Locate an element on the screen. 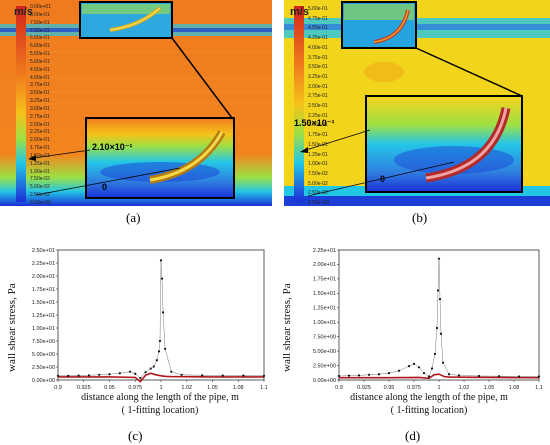 The image size is (550, 445). y-tick-label: 2.00e+01 is located at coordinates (324, 265).